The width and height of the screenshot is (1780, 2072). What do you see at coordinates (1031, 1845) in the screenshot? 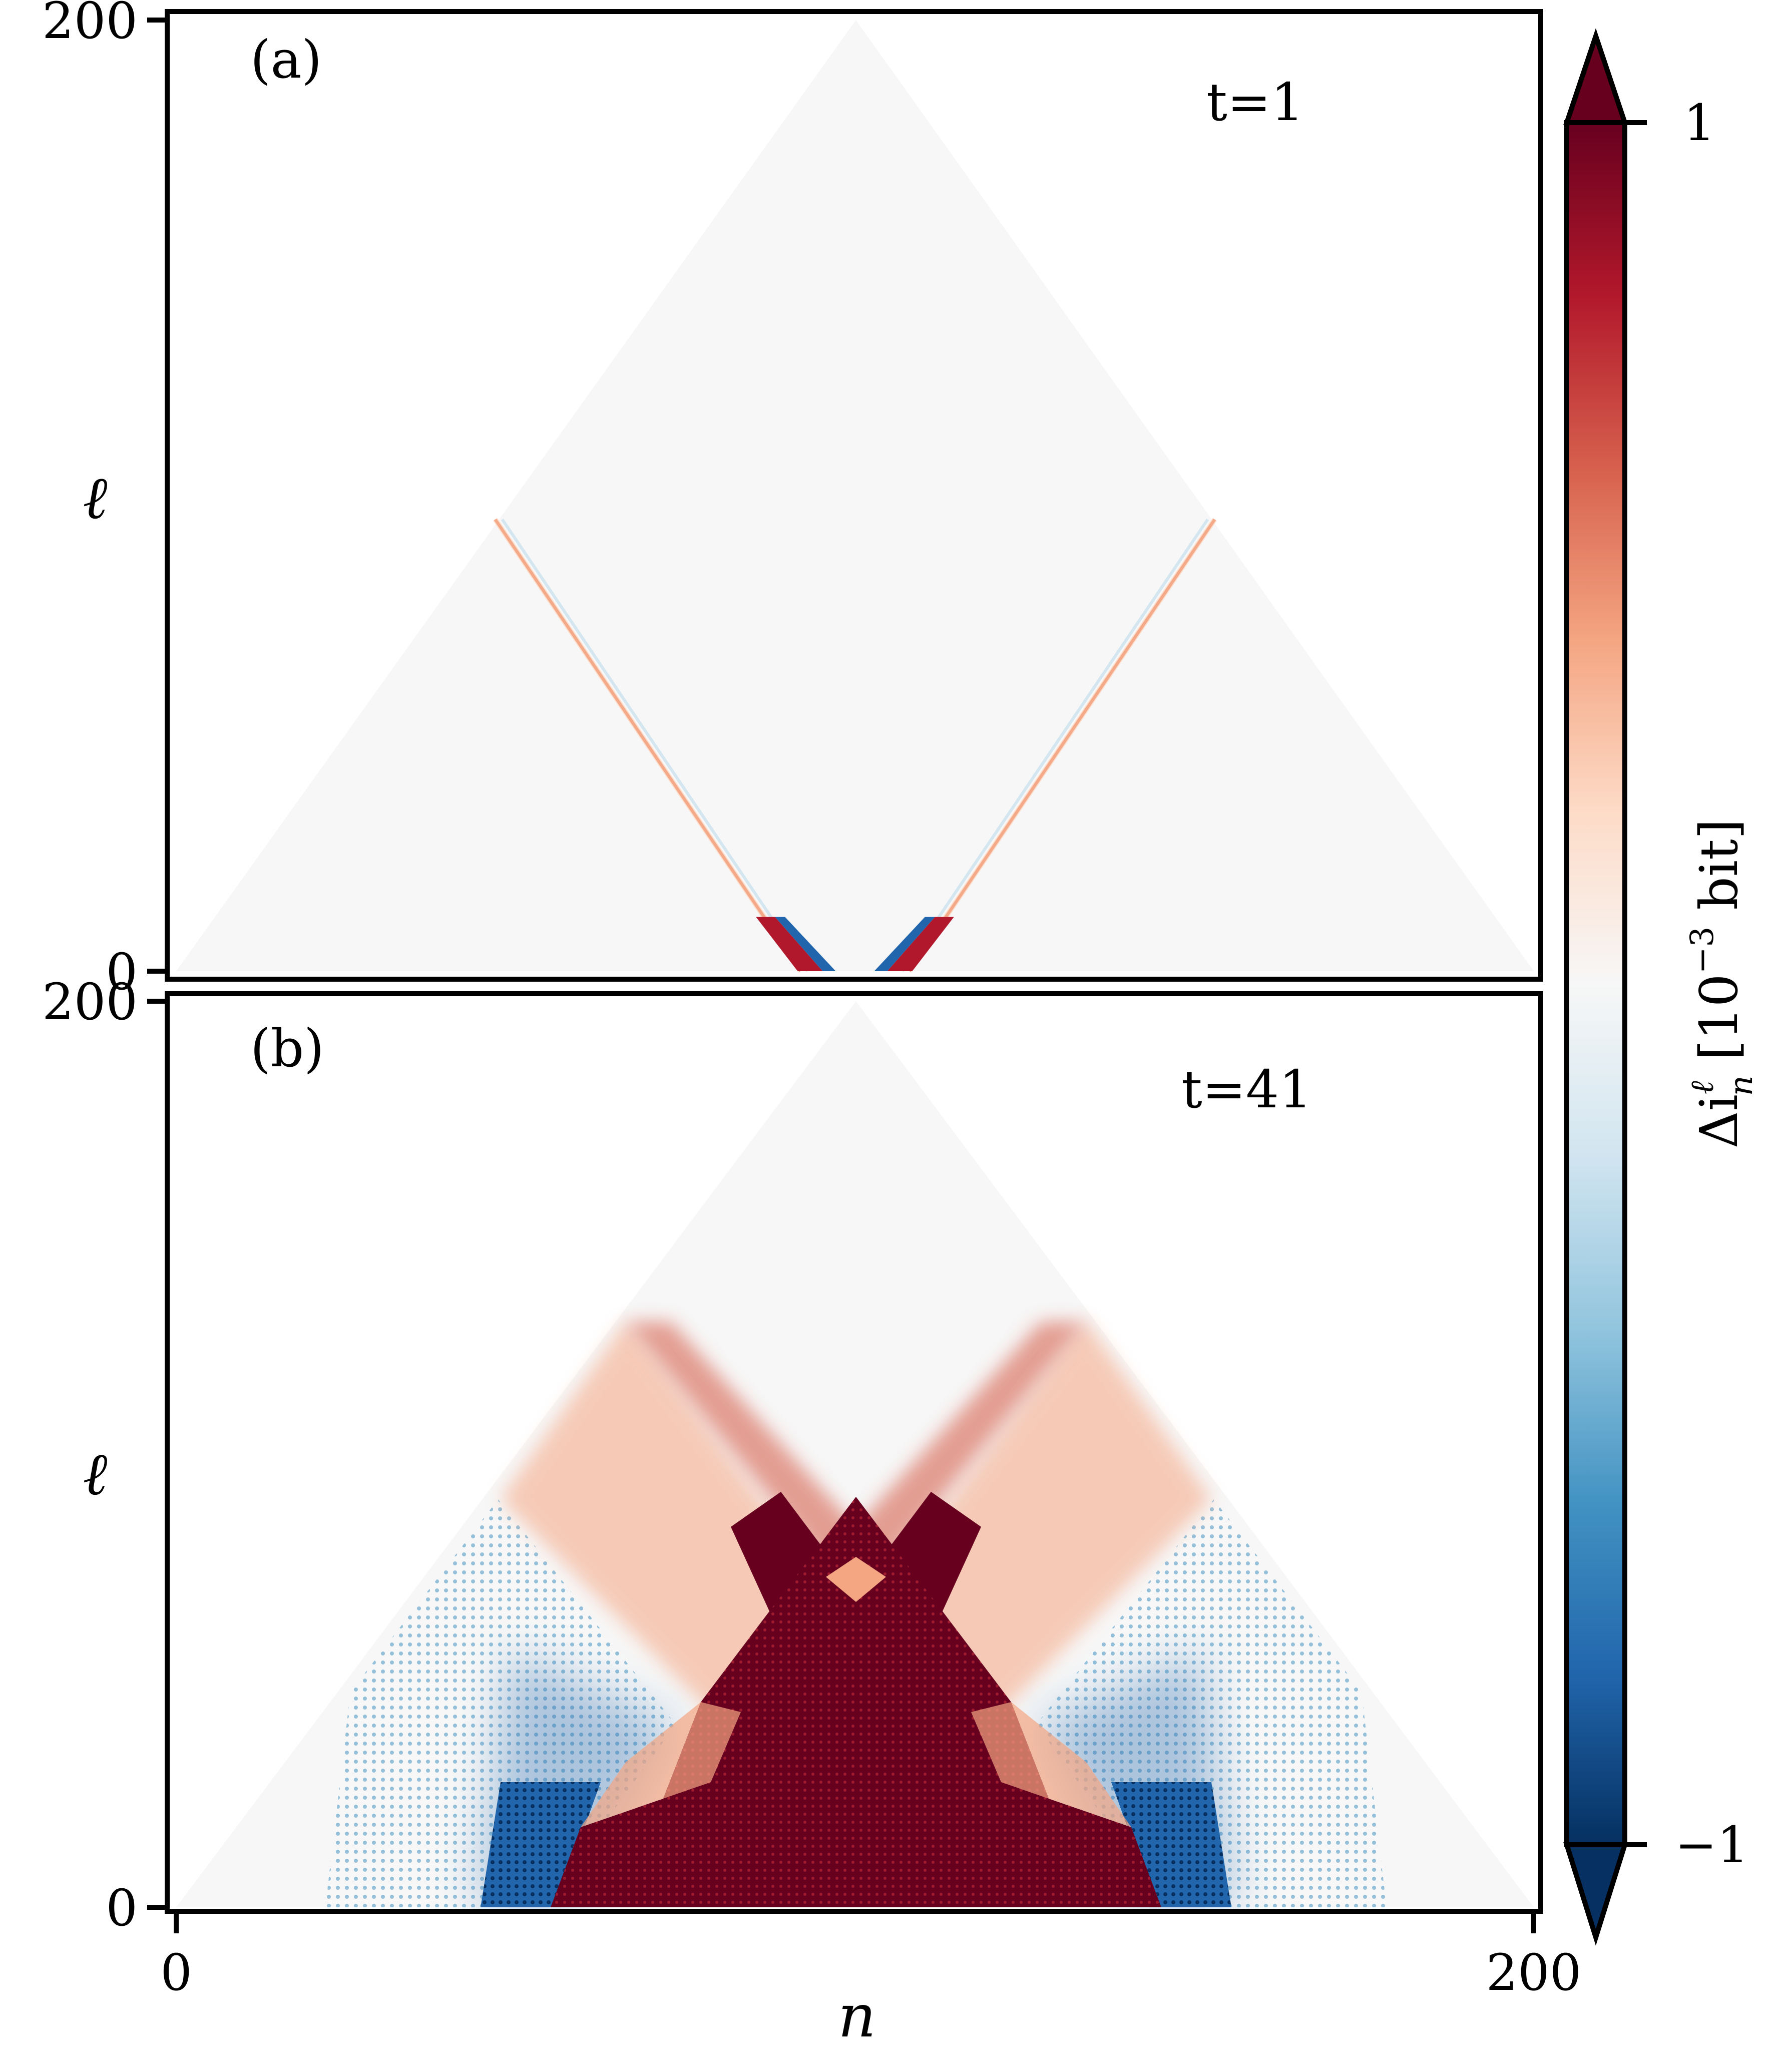
I see `panel-b-side-triangle-right` at bounding box center [1031, 1845].